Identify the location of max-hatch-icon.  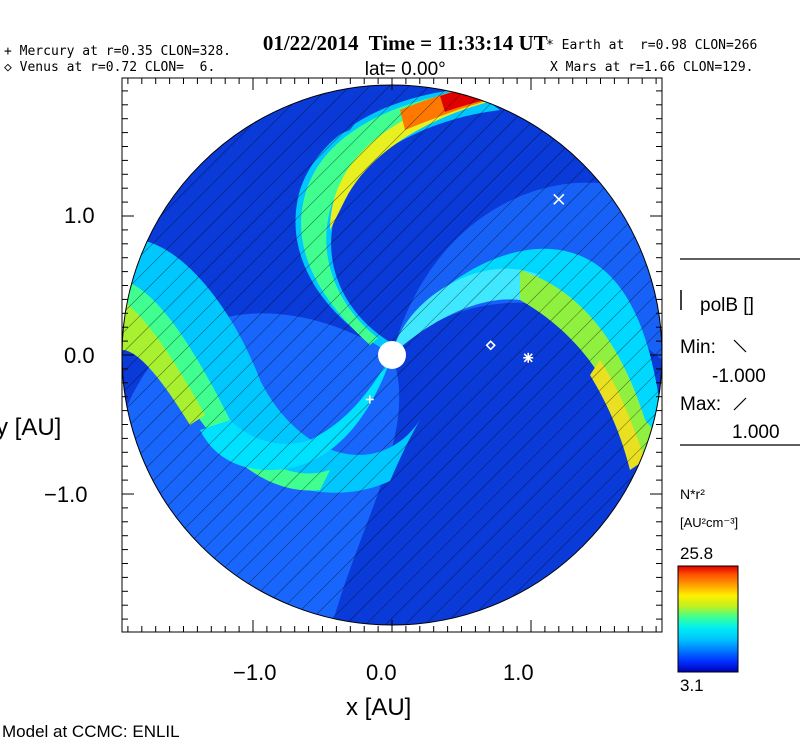
(740, 404).